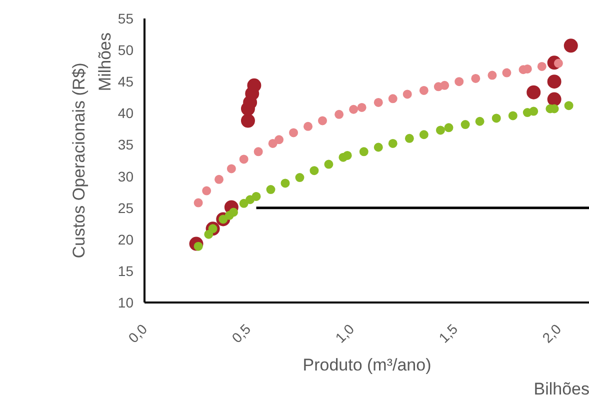 The height and width of the screenshot is (412, 589). What do you see at coordinates (241, 333) in the screenshot?
I see `x-tick-label: 0,5` at bounding box center [241, 333].